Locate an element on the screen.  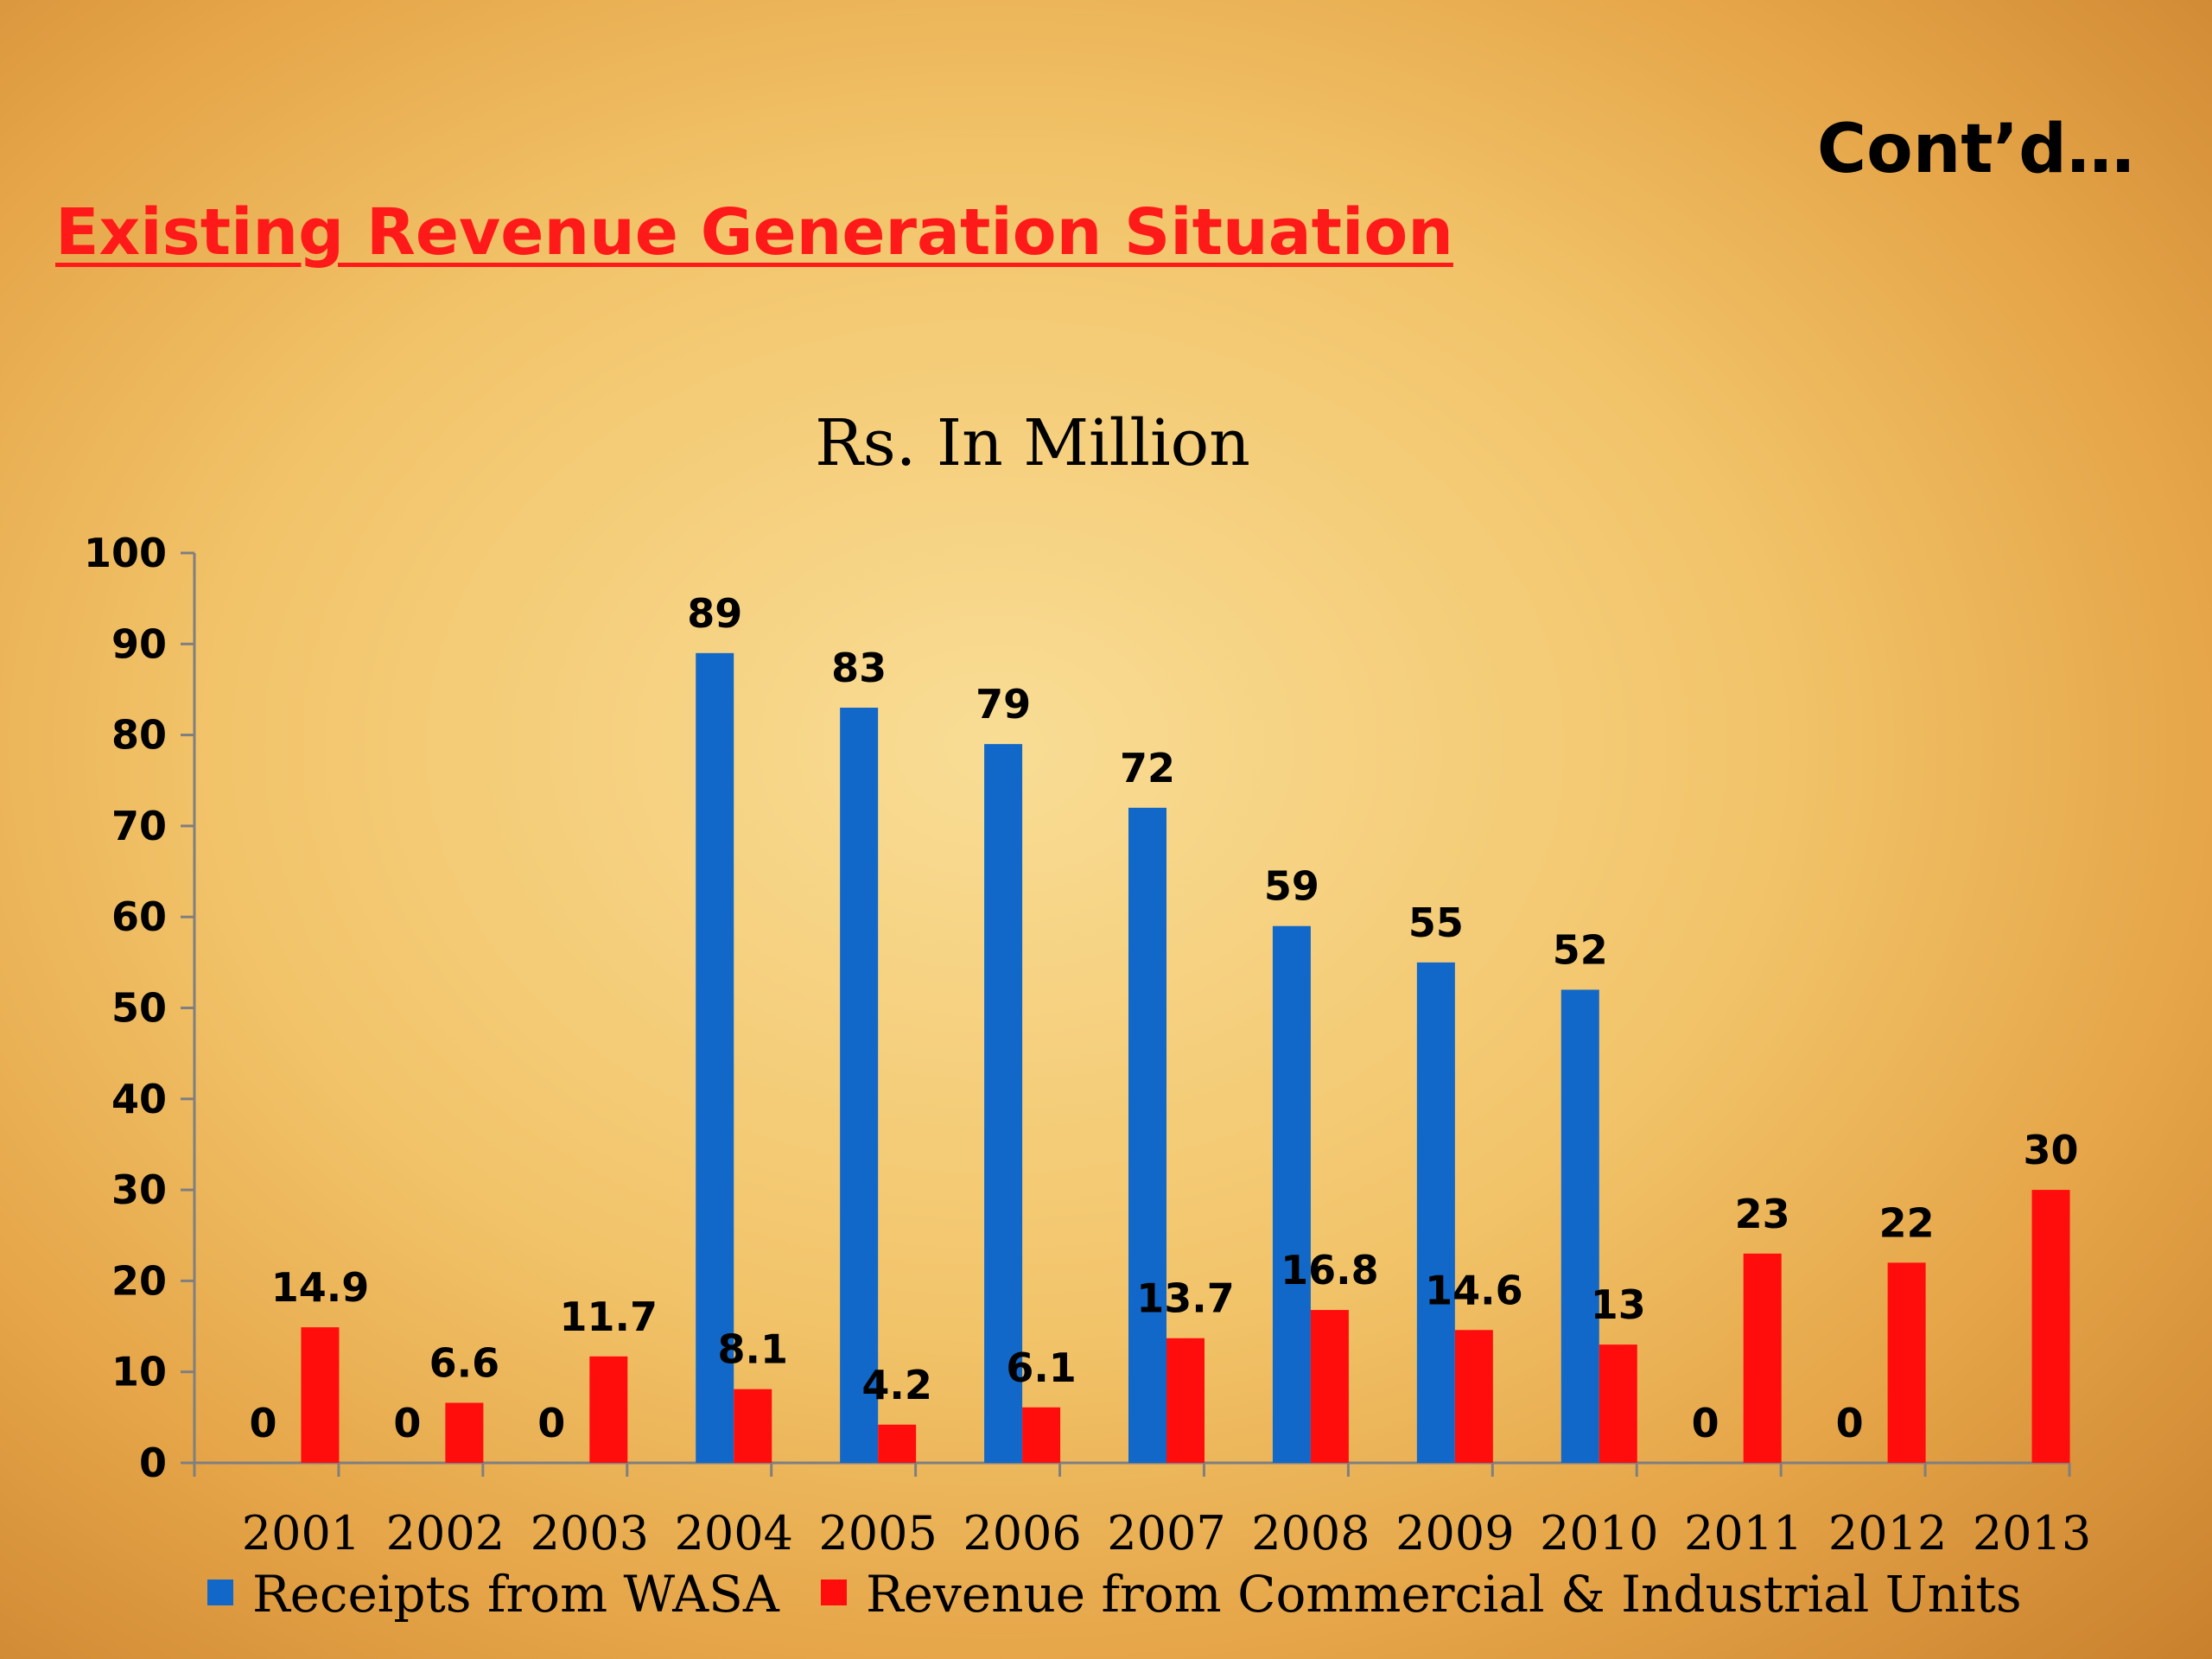
y-tick-label: 60 is located at coordinates (139, 916).